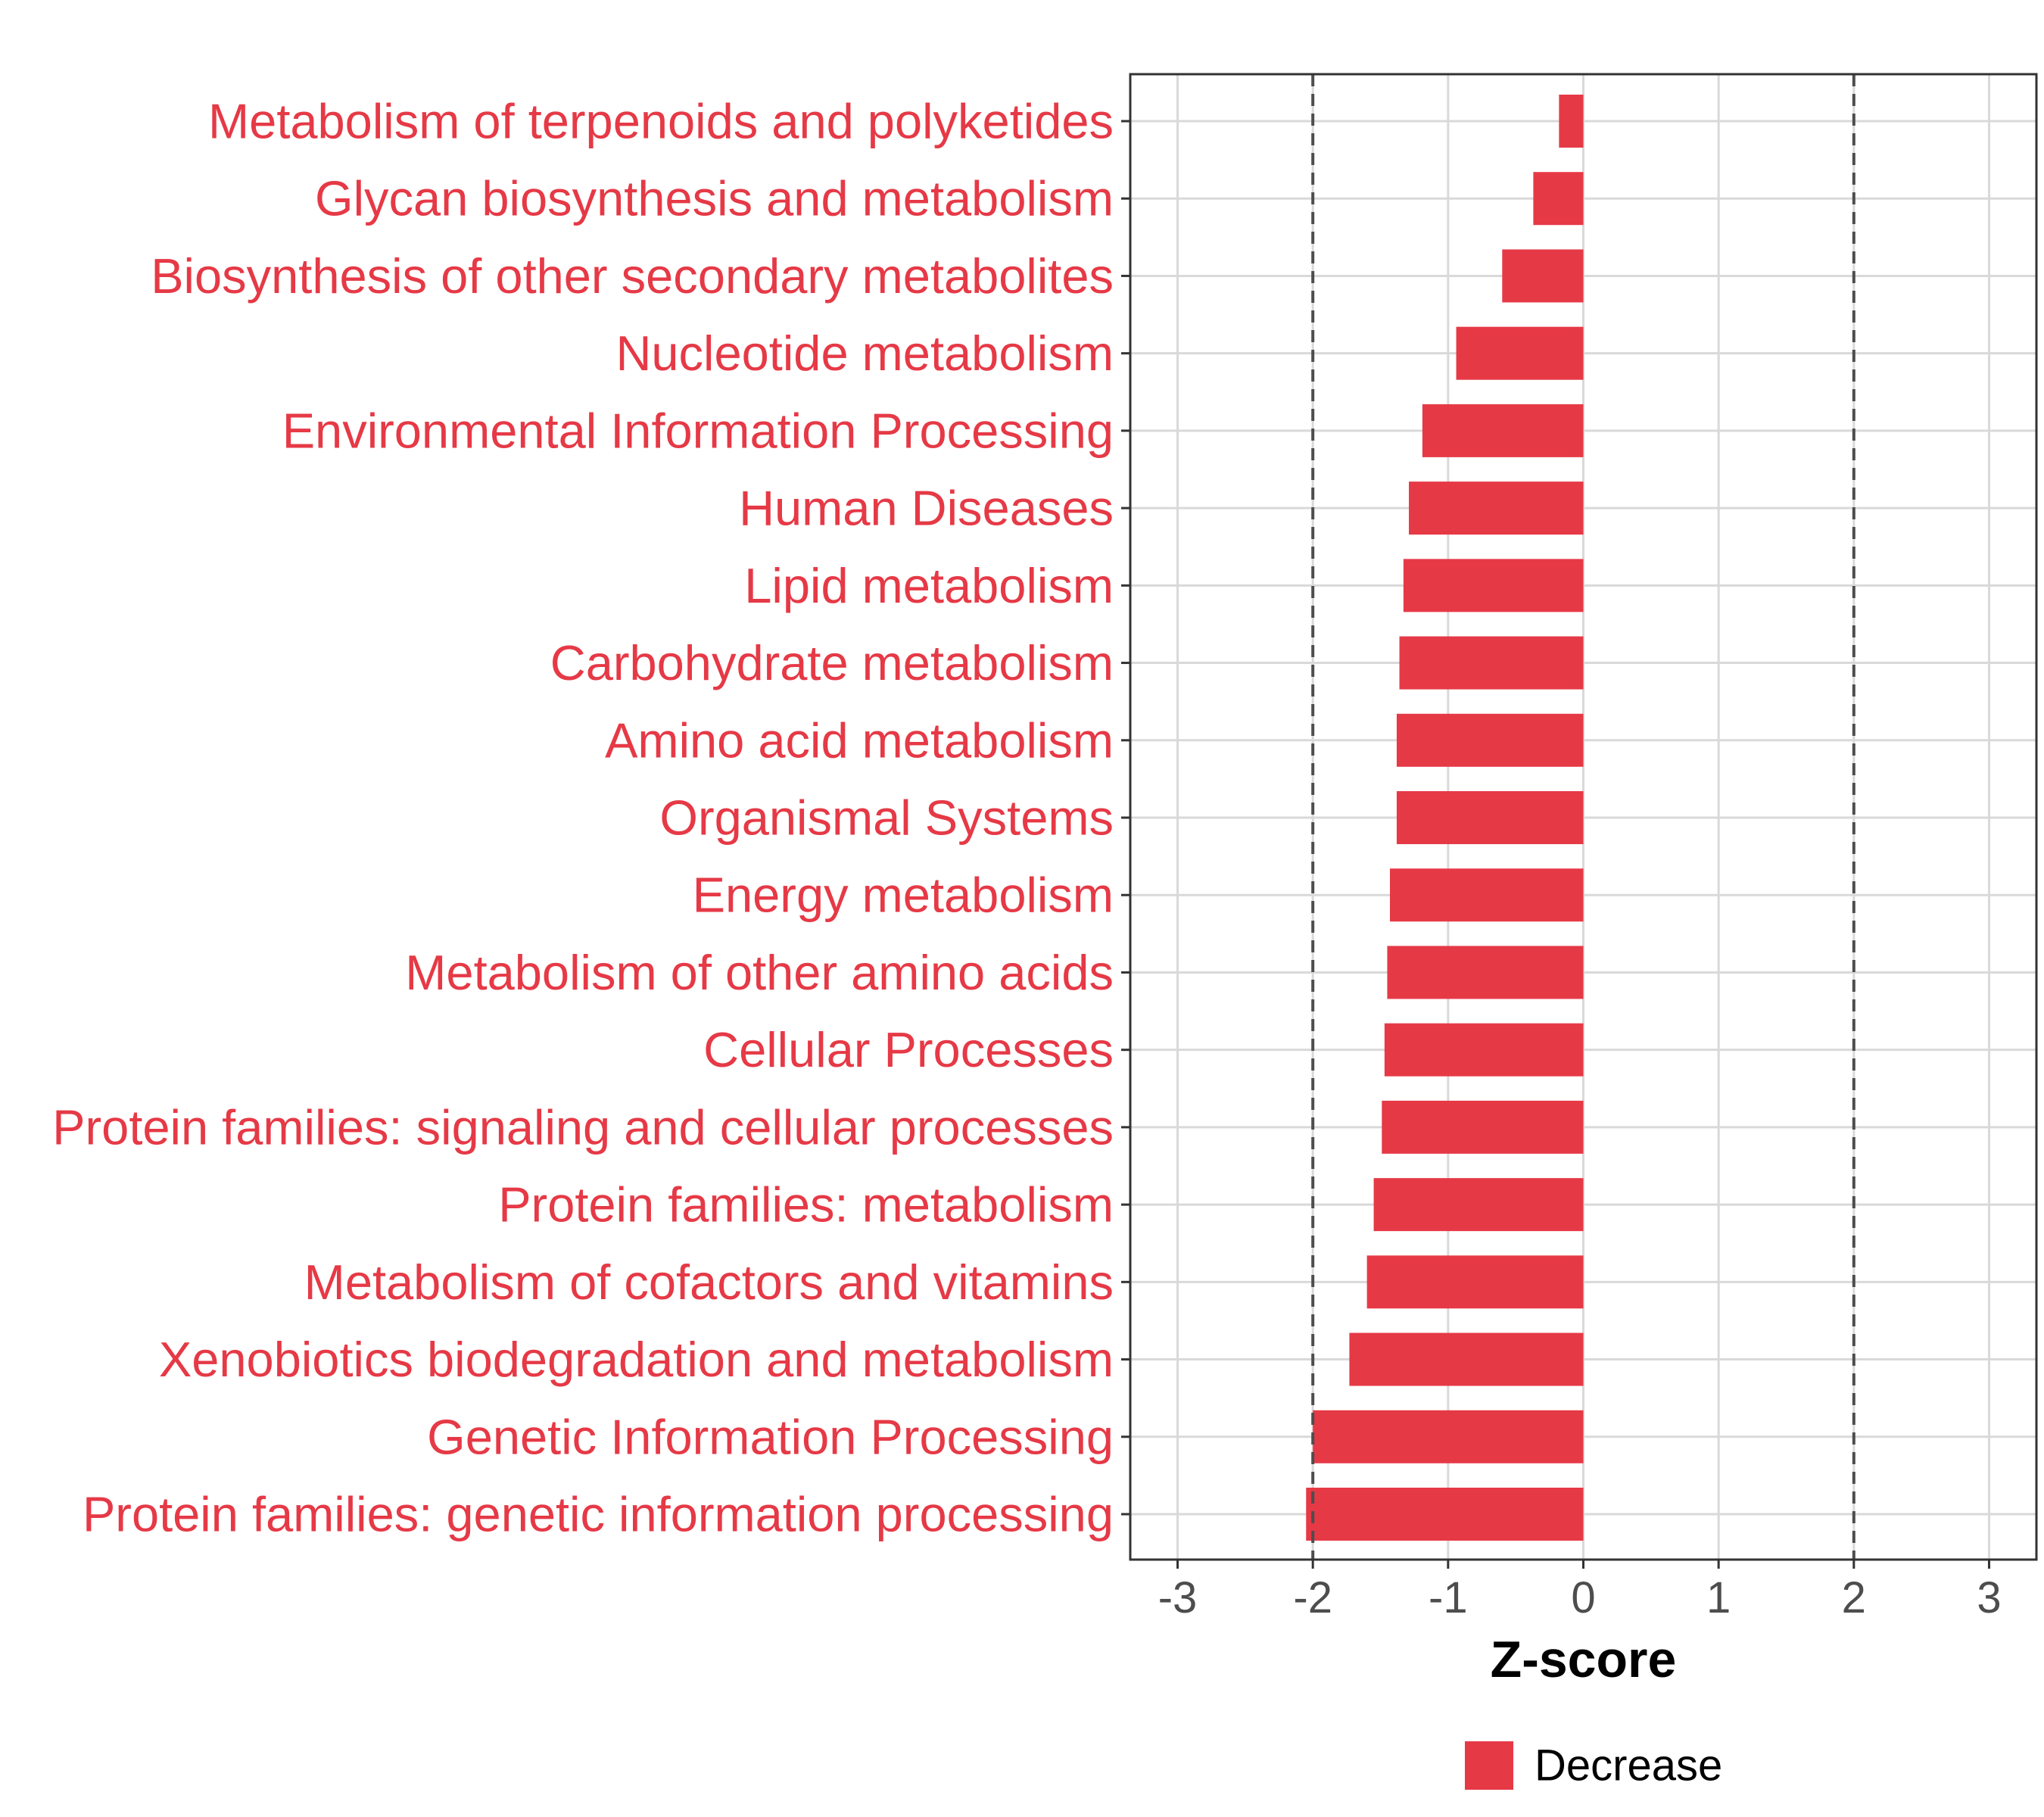 This screenshot has width=2044, height=1817. What do you see at coordinates (909, 1049) in the screenshot?
I see `category-label: Cellular Processes` at bounding box center [909, 1049].